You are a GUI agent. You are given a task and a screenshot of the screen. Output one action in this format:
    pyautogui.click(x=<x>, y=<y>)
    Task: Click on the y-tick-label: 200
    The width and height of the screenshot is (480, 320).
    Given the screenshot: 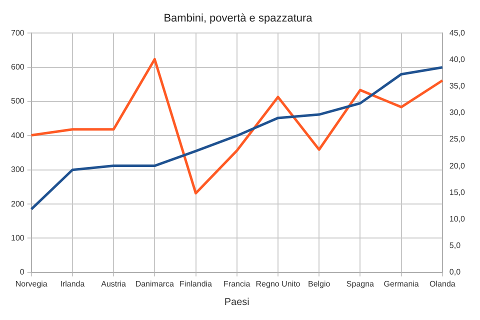 What is the action you would take?
    pyautogui.click(x=17, y=203)
    